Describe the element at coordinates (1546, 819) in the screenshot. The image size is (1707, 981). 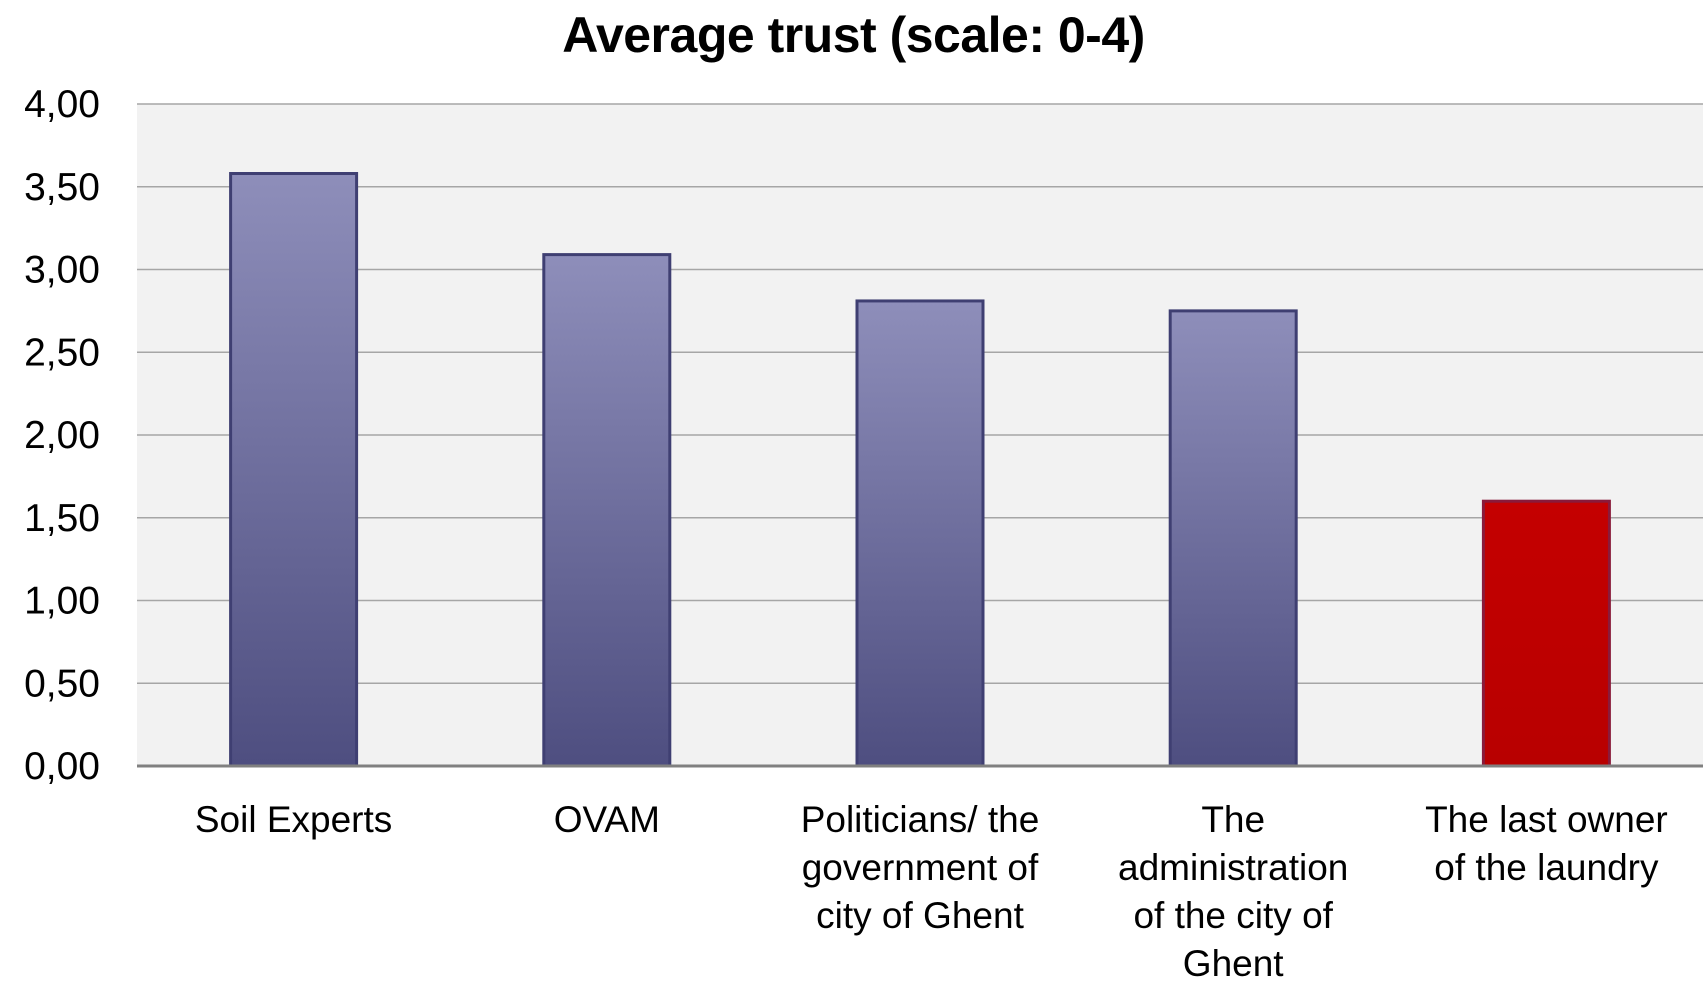
I see `x-category-label: The last owner` at that location.